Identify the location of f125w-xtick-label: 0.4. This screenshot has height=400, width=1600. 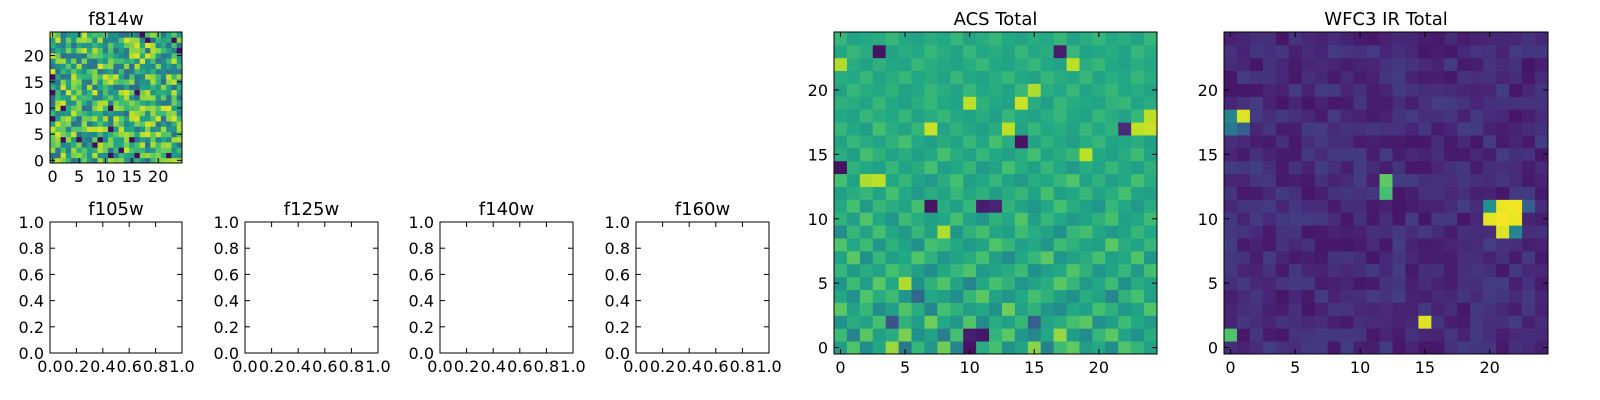
(297, 366).